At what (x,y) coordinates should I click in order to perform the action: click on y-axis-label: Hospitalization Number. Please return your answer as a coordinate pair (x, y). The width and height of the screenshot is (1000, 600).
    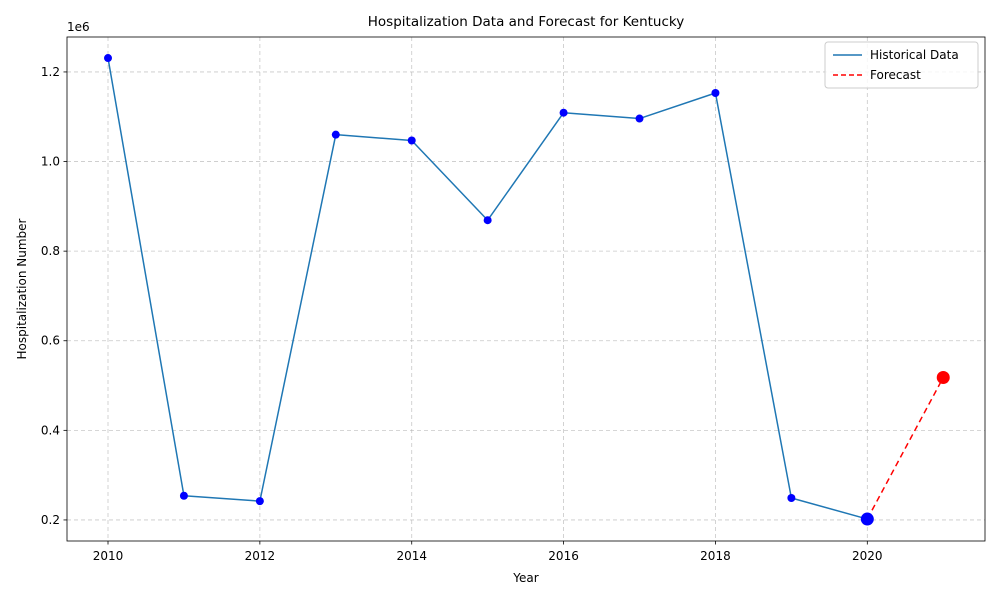
    Looking at the image, I should click on (22, 288).